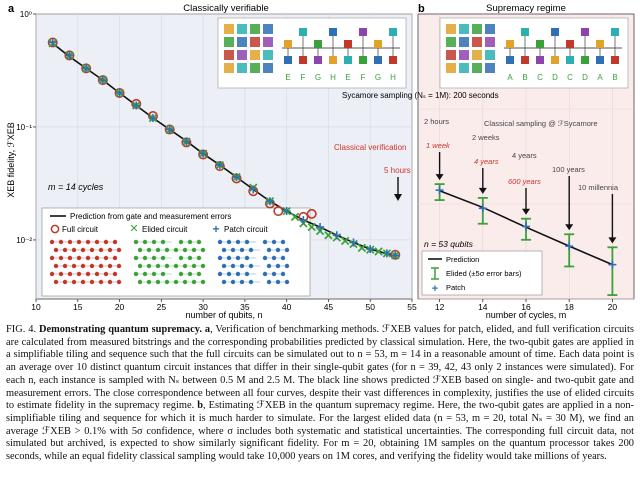 The width and height of the screenshot is (640, 503). I want to click on time-label: 10 millennia, so click(598, 187).